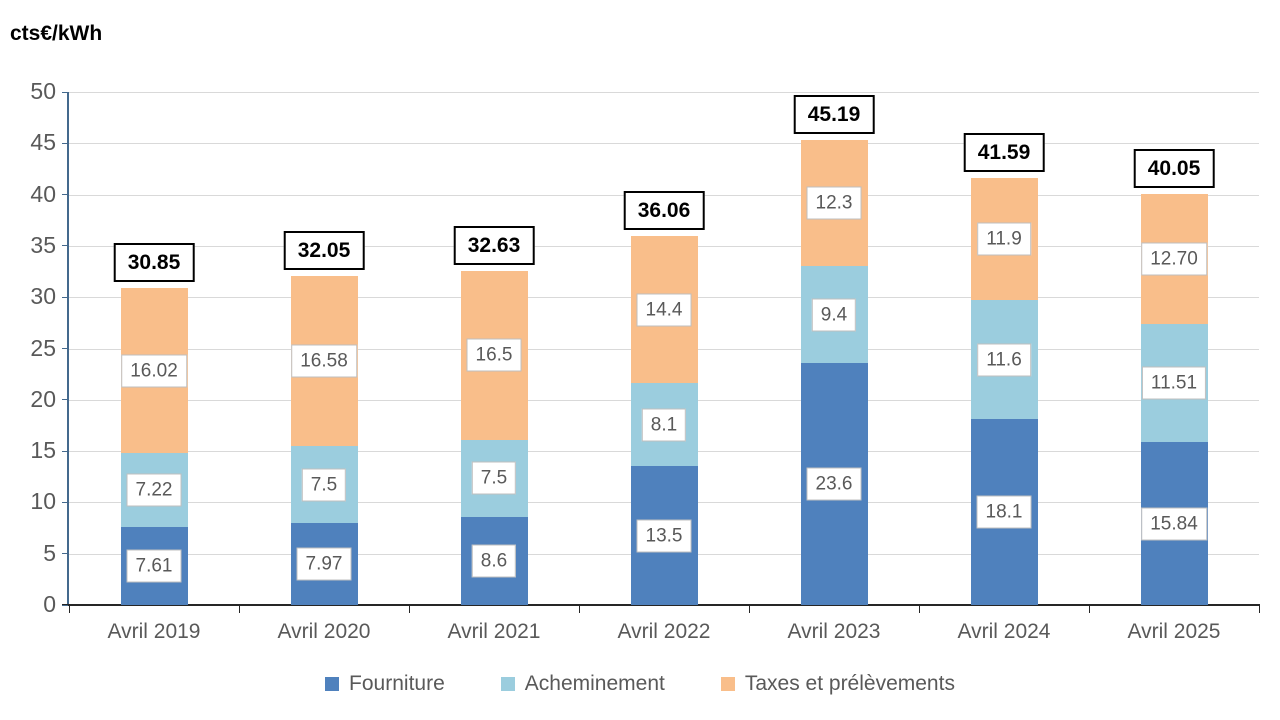 The height and width of the screenshot is (720, 1280). Describe the element at coordinates (43, 142) in the screenshot. I see `y-axis-label-45: 45` at that location.